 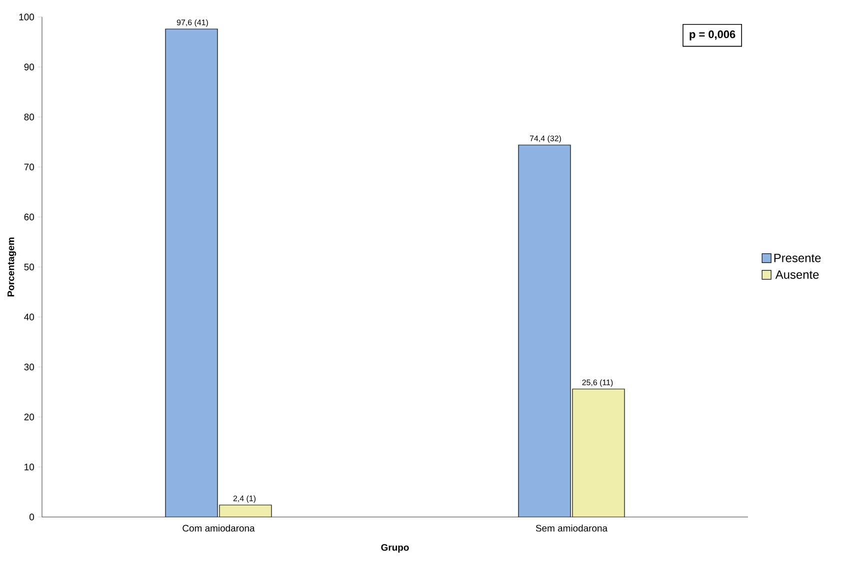 I want to click on y-tick-label: 10, so click(x=29, y=467).